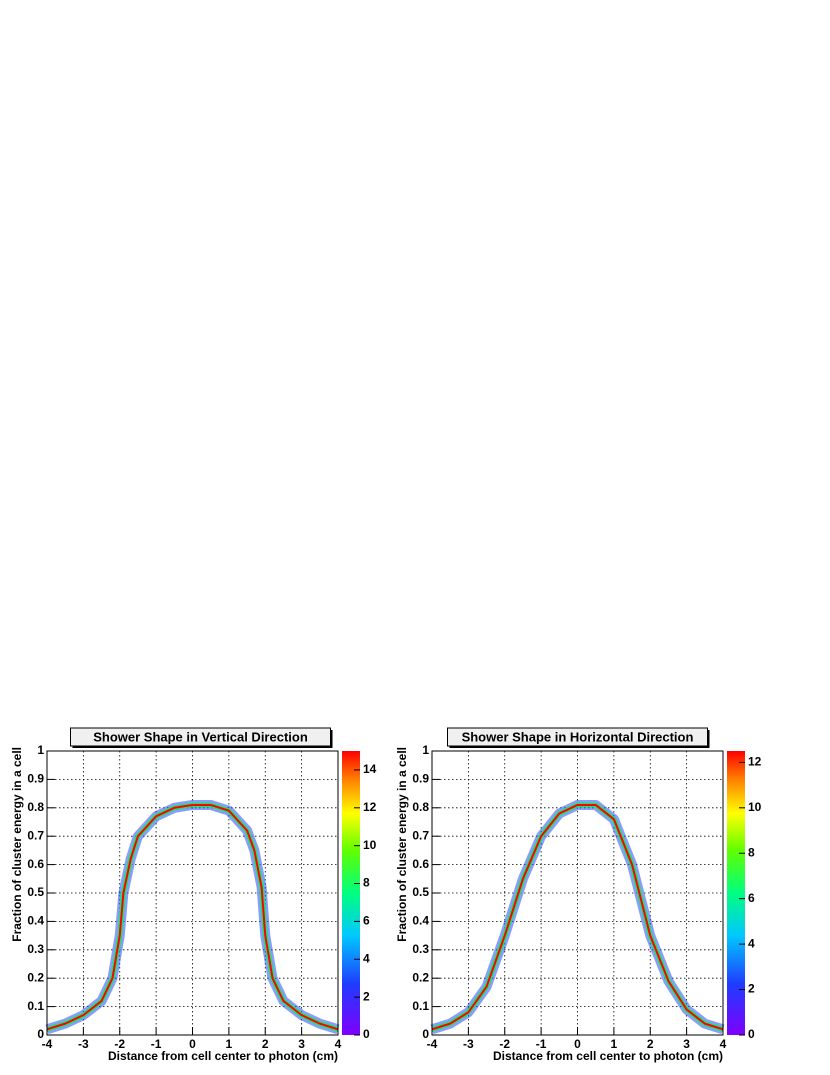  Describe the element at coordinates (370, 769) in the screenshot. I see `z-tick-label: 14` at that location.